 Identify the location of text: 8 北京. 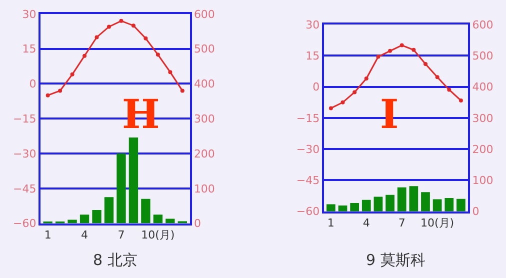
(115, 260).